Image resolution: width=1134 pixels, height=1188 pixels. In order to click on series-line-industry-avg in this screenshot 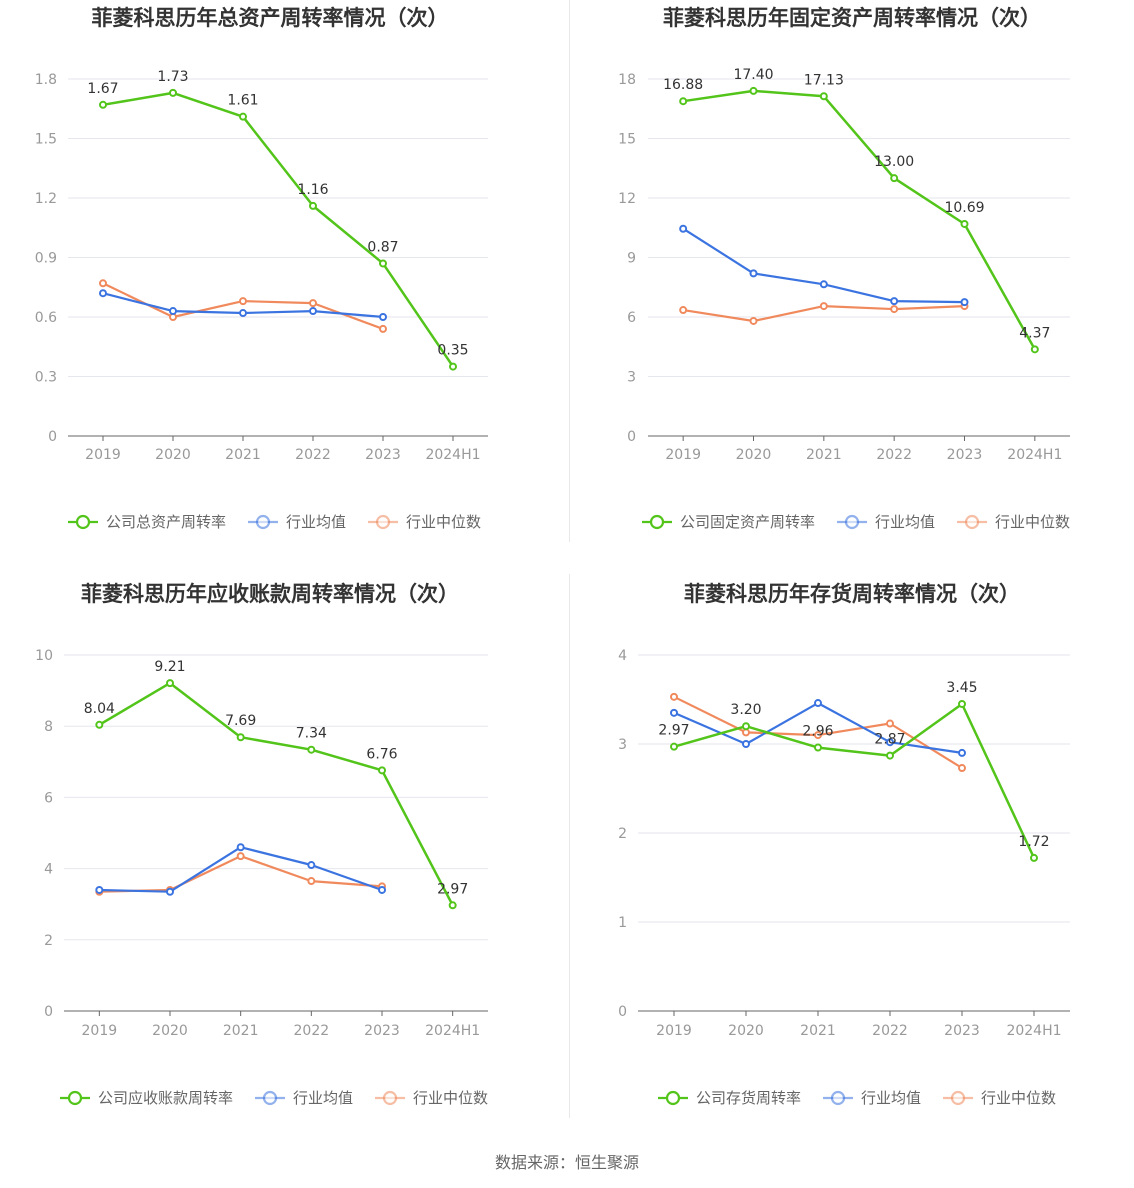, I will do `click(823, 265)`.